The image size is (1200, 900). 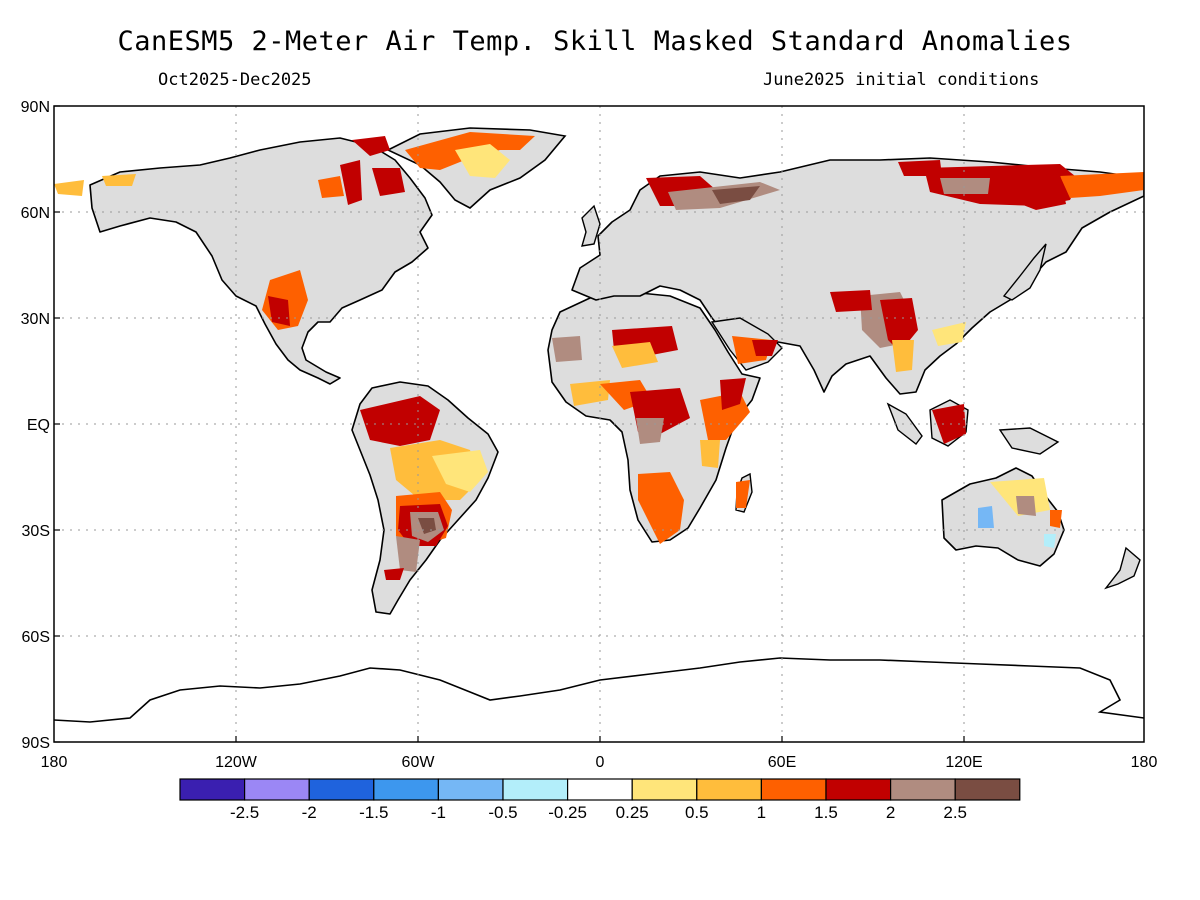 I want to click on lat-label-eq: EQ, so click(x=38, y=425).